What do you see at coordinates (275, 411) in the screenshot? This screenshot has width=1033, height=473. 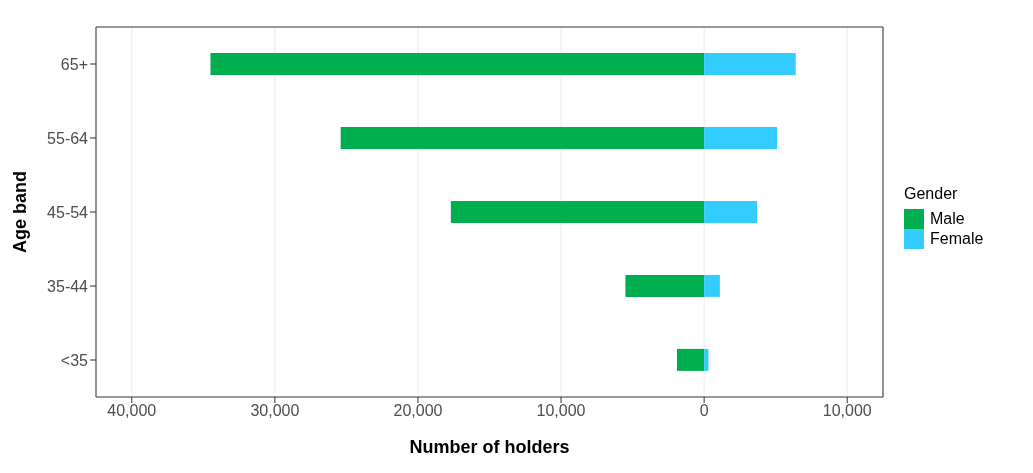 I see `x-tick-label: 30,000` at bounding box center [275, 411].